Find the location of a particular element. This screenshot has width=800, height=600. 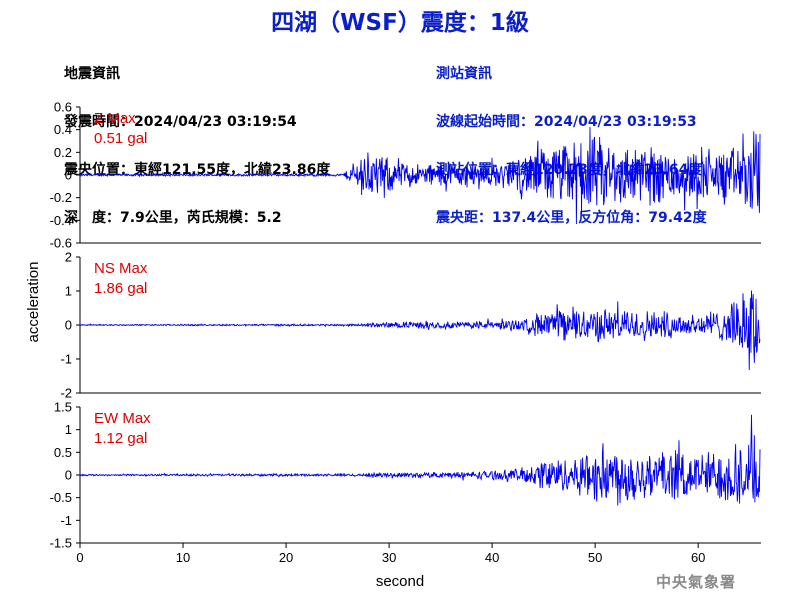

x-tick-label: 0 is located at coordinates (79, 557).